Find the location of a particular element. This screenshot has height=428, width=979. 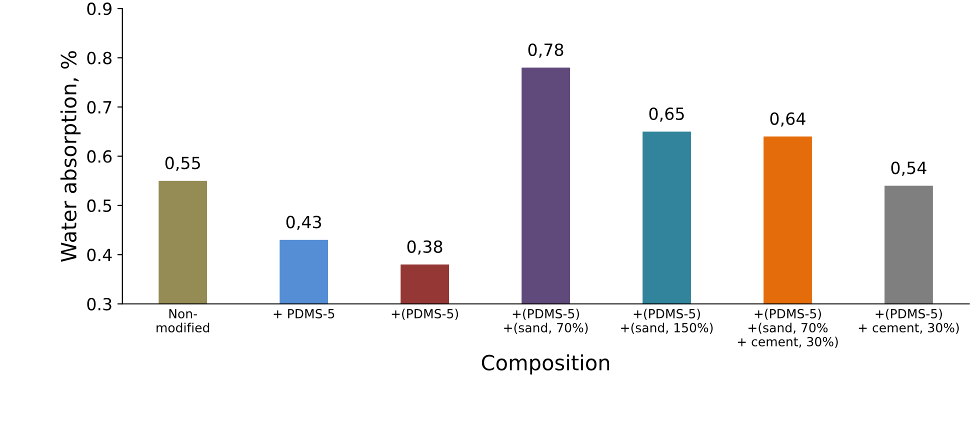

y-tick-label: 0.8 is located at coordinates (99, 58).